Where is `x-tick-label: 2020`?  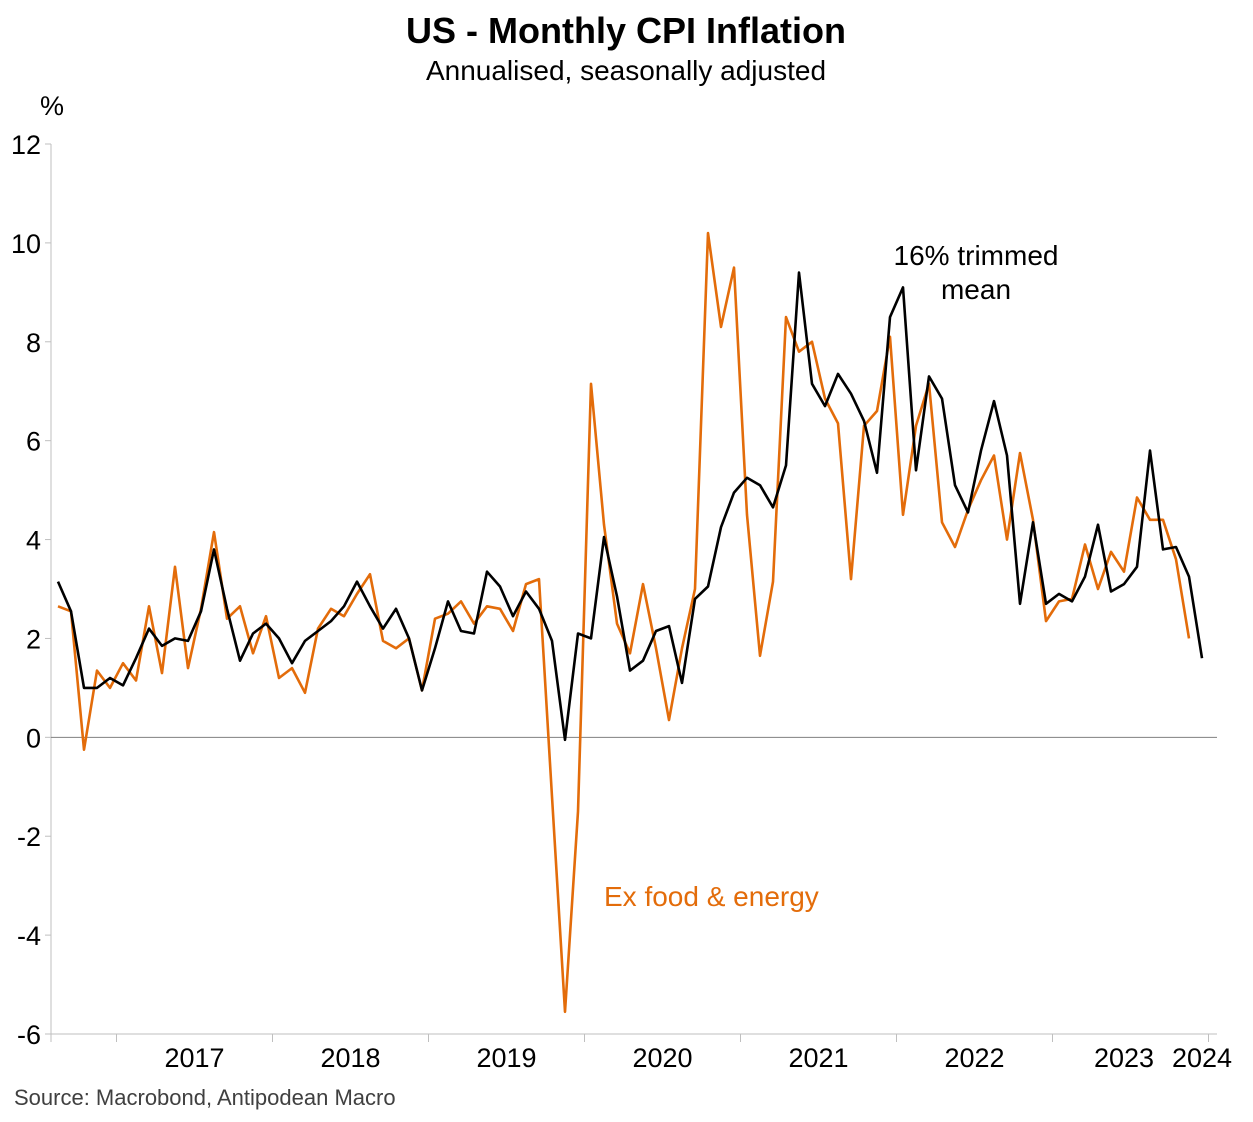 x-tick-label: 2020 is located at coordinates (662, 1058).